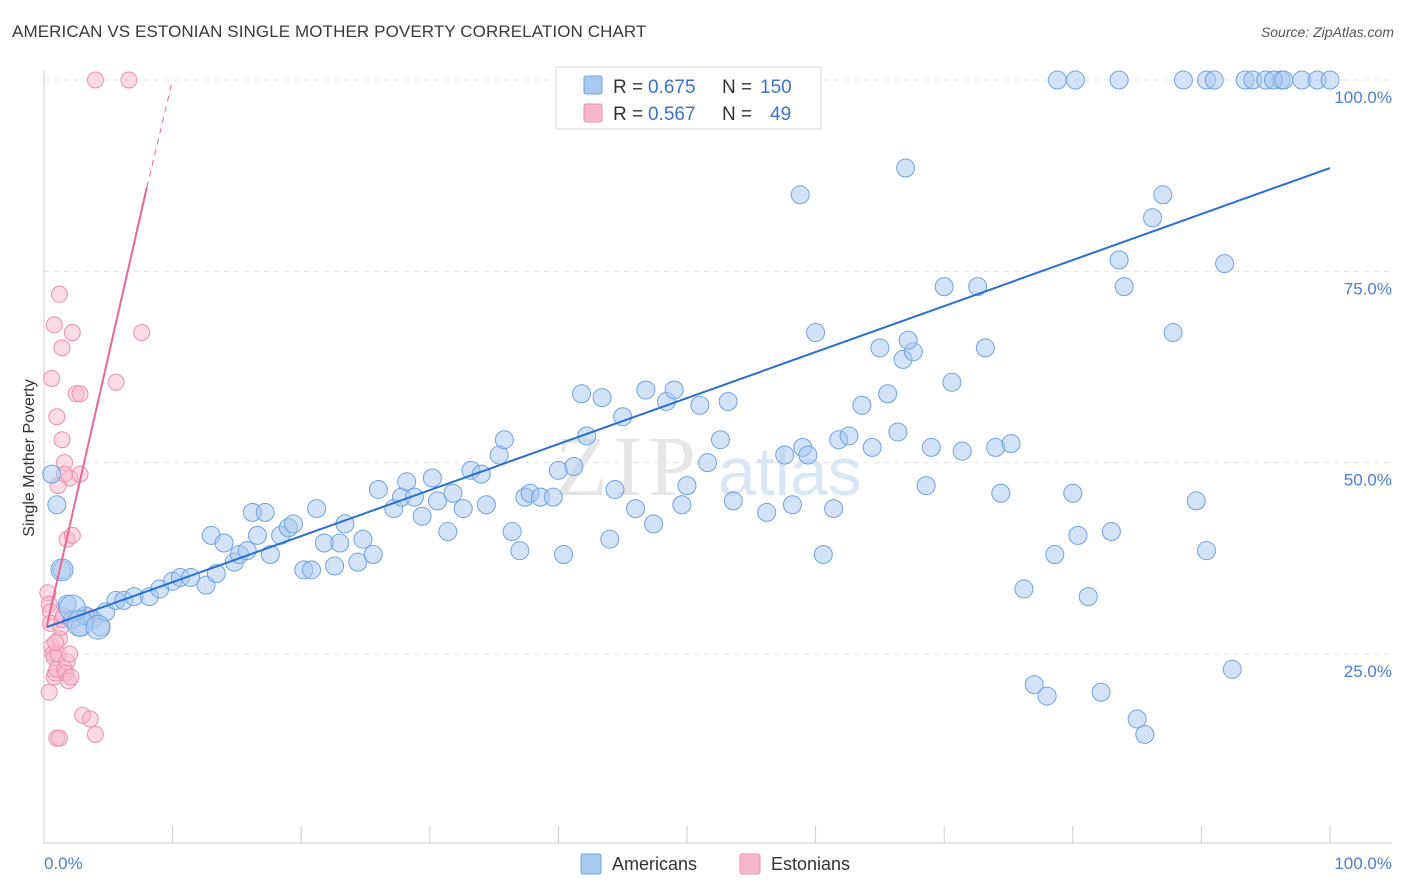  I want to click on legend-n-label-estonians: N =, so click(737, 114).